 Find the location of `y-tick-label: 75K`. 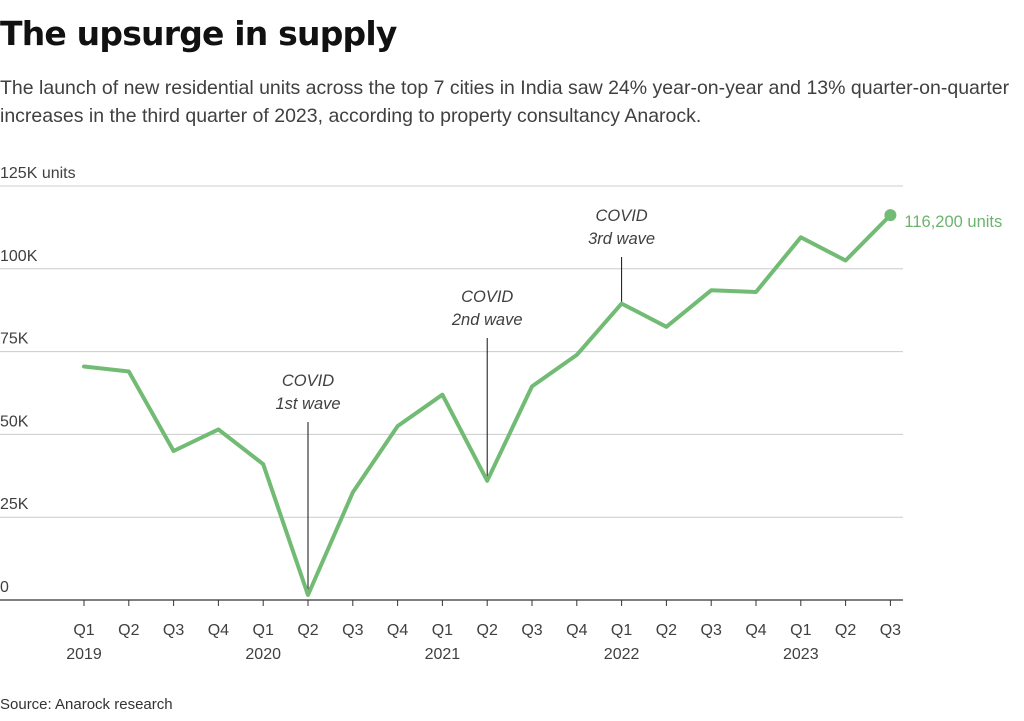

y-tick-label: 75K is located at coordinates (14, 339).